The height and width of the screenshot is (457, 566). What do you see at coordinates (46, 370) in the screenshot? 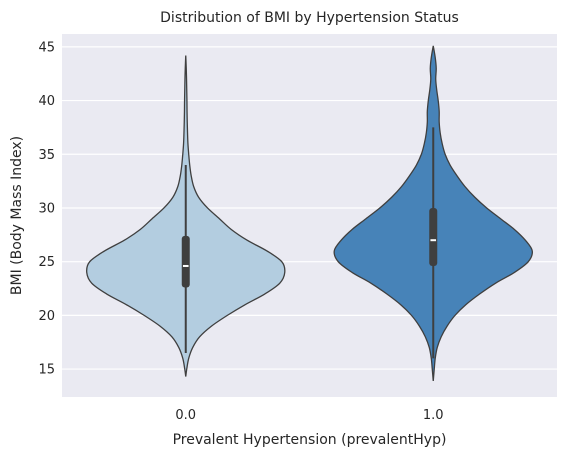
I see `y-tick-label: 15` at bounding box center [46, 370].